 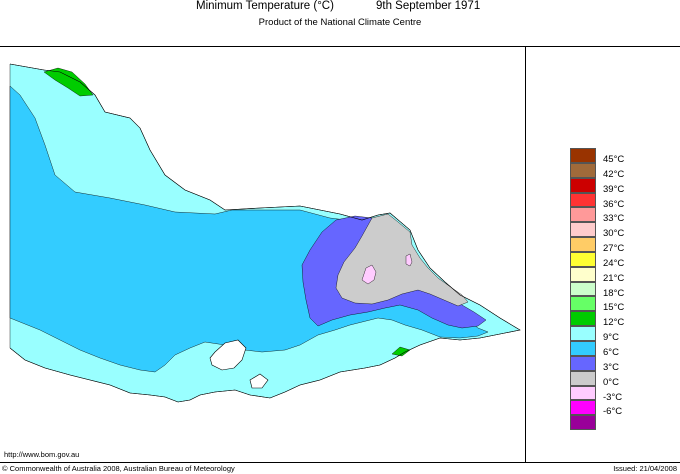 I want to click on legend-row: 27°C, so click(x=610, y=246).